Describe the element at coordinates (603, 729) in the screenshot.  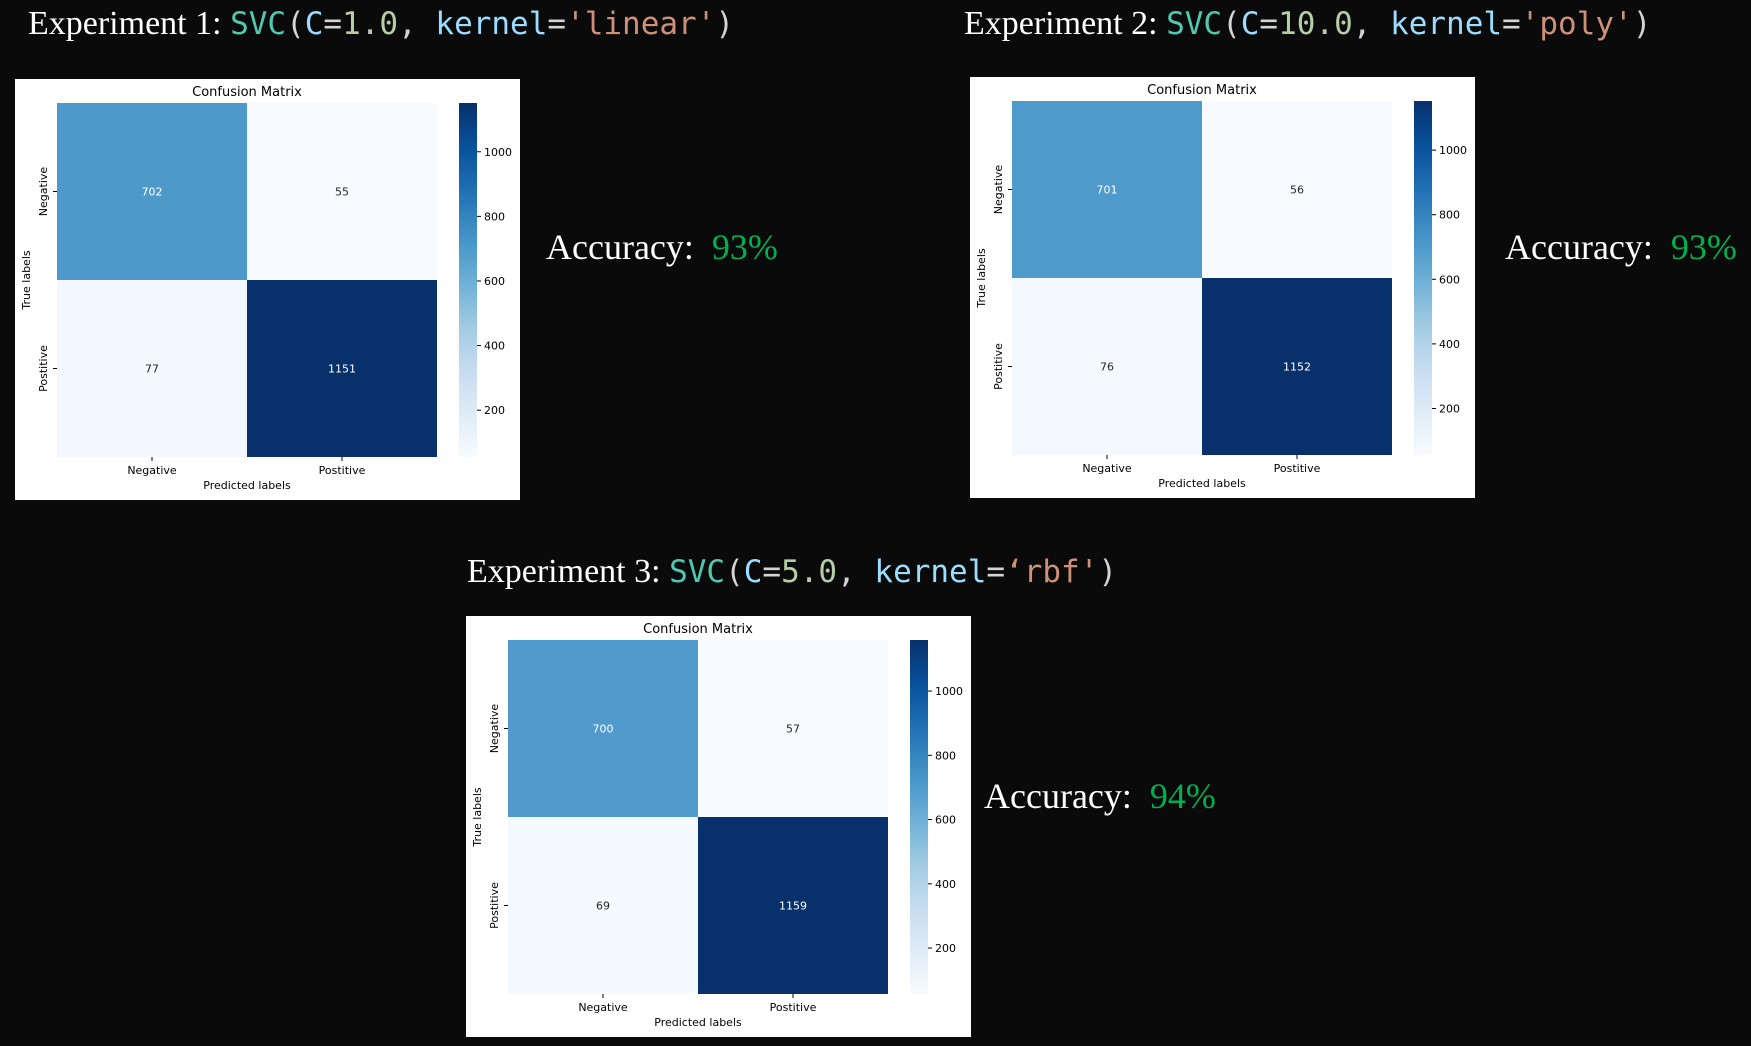
I see `cell-value-label: 700` at that location.